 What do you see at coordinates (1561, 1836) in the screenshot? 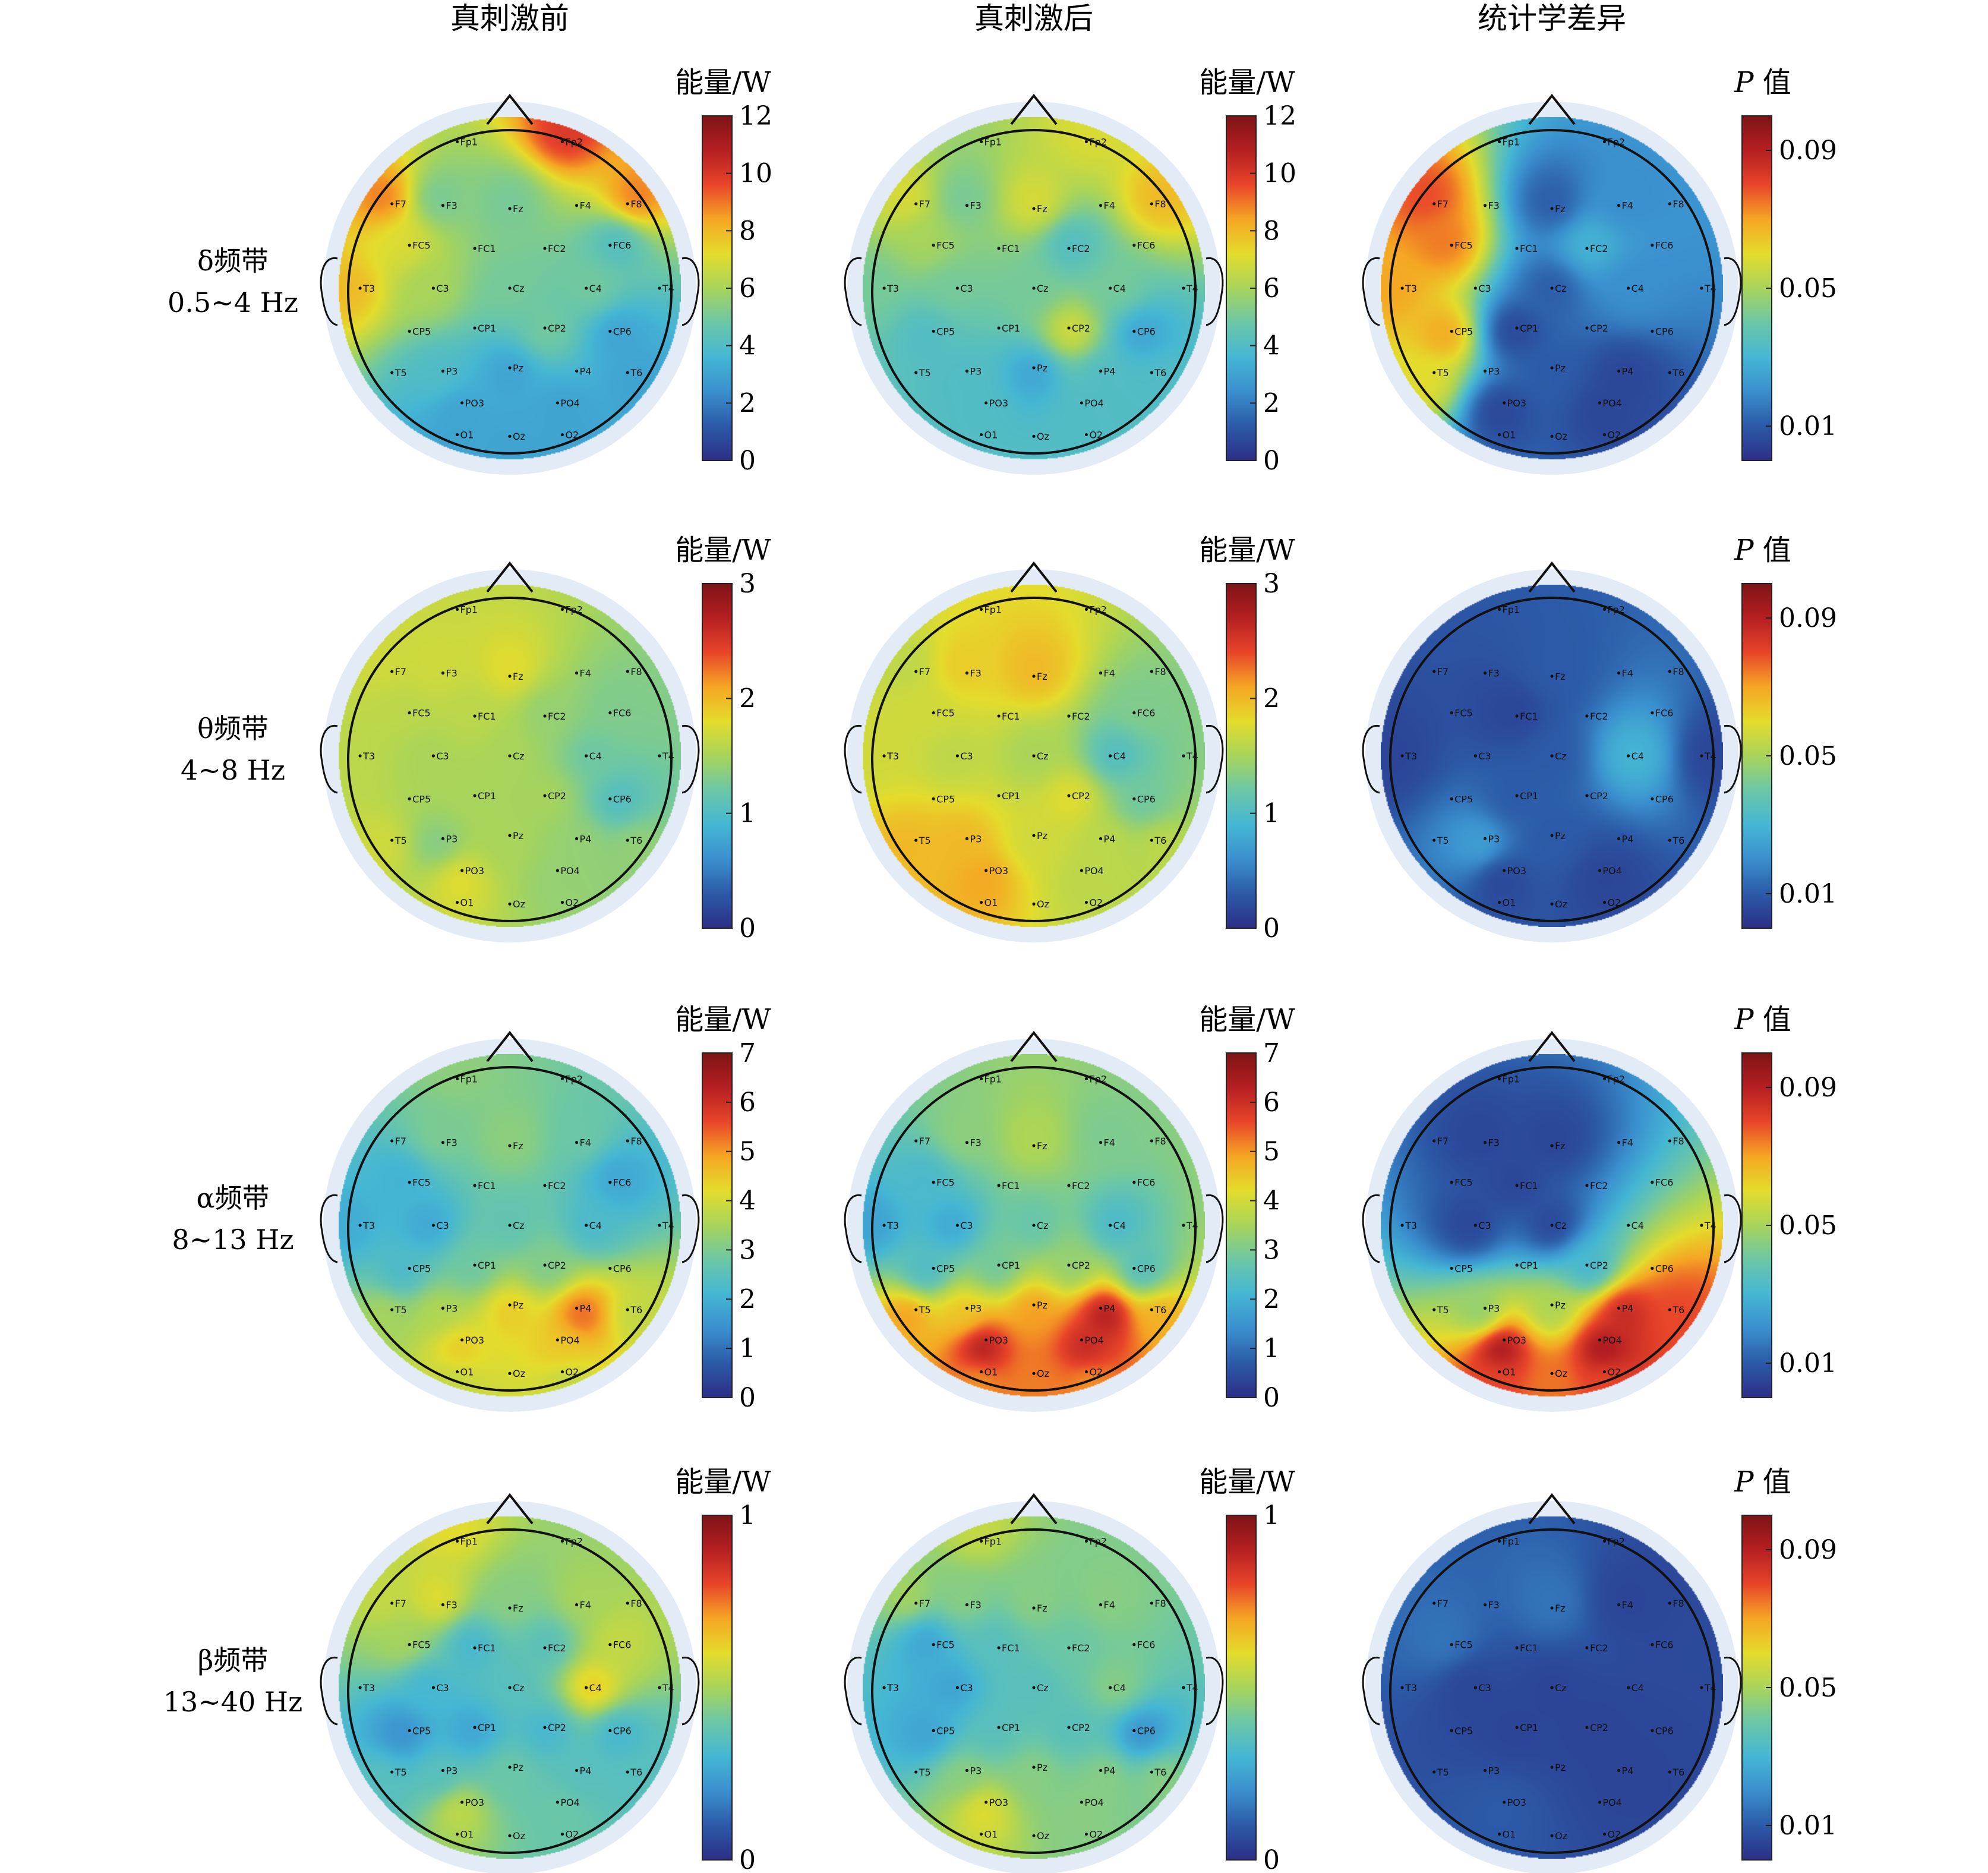
I see `electrode-label: Oz` at bounding box center [1561, 1836].